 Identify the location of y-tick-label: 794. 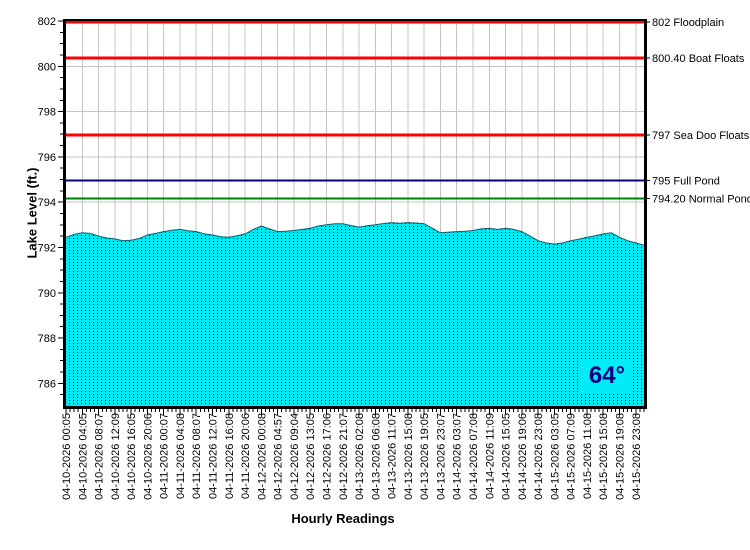
(47, 203).